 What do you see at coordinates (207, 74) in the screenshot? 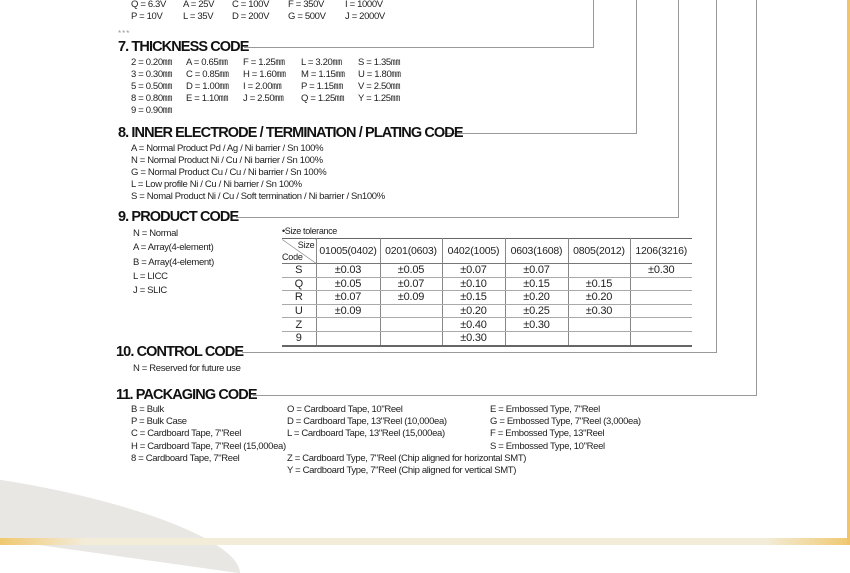
I see `thickness-code: C = 0.85㎜` at bounding box center [207, 74].